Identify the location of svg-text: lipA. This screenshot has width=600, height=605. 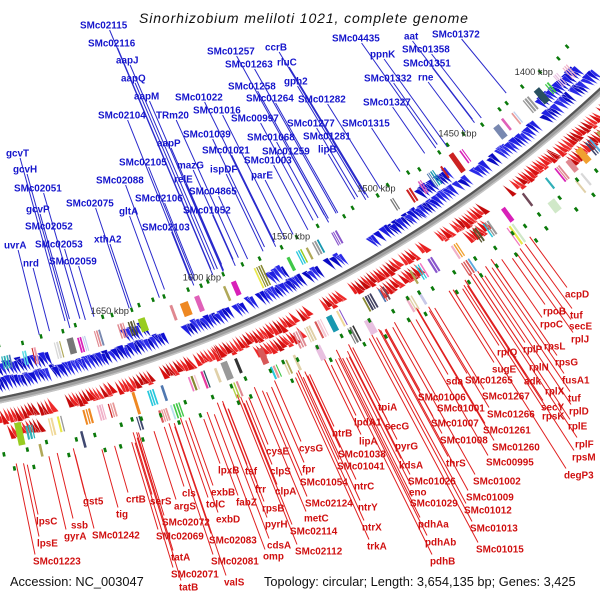
(368, 442).